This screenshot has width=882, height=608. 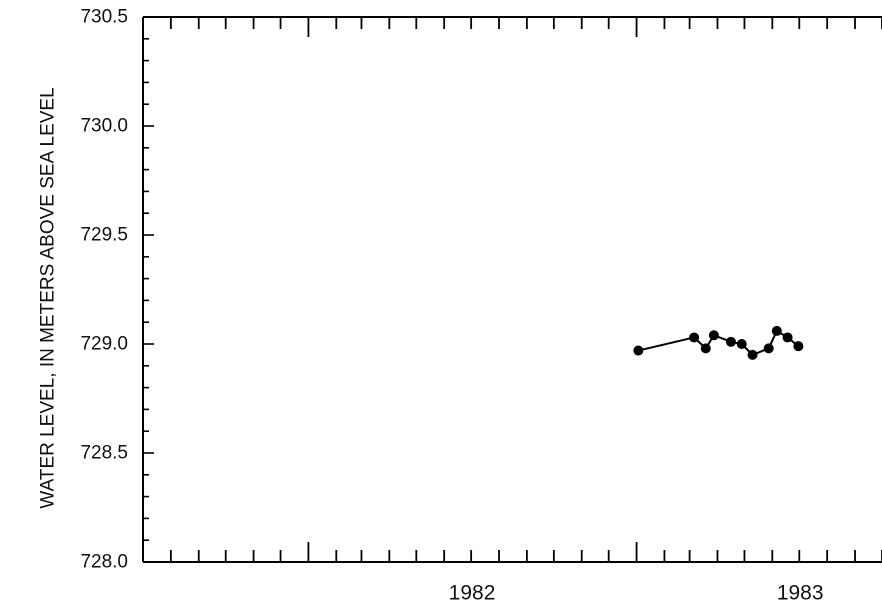 I want to click on x-tick-label: 1983, so click(x=800, y=593).